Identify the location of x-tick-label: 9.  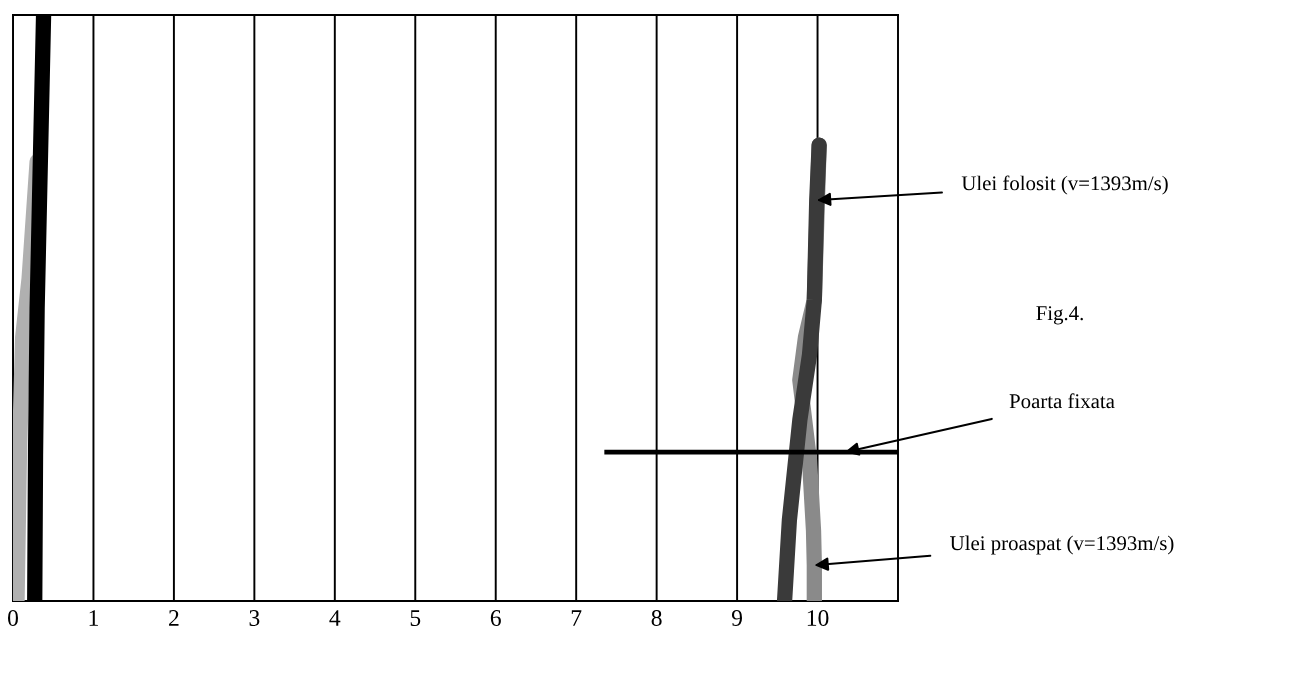
(737, 618).